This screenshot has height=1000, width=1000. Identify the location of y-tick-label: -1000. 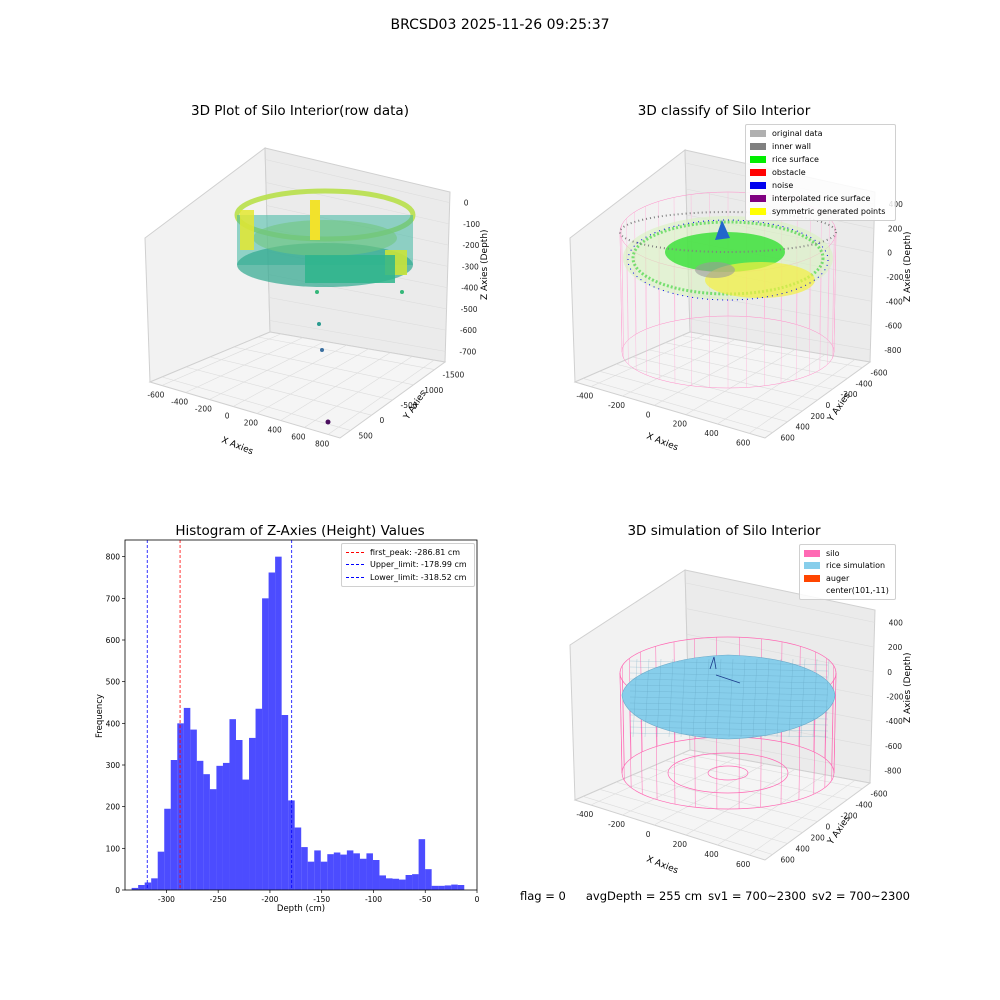
(433, 390).